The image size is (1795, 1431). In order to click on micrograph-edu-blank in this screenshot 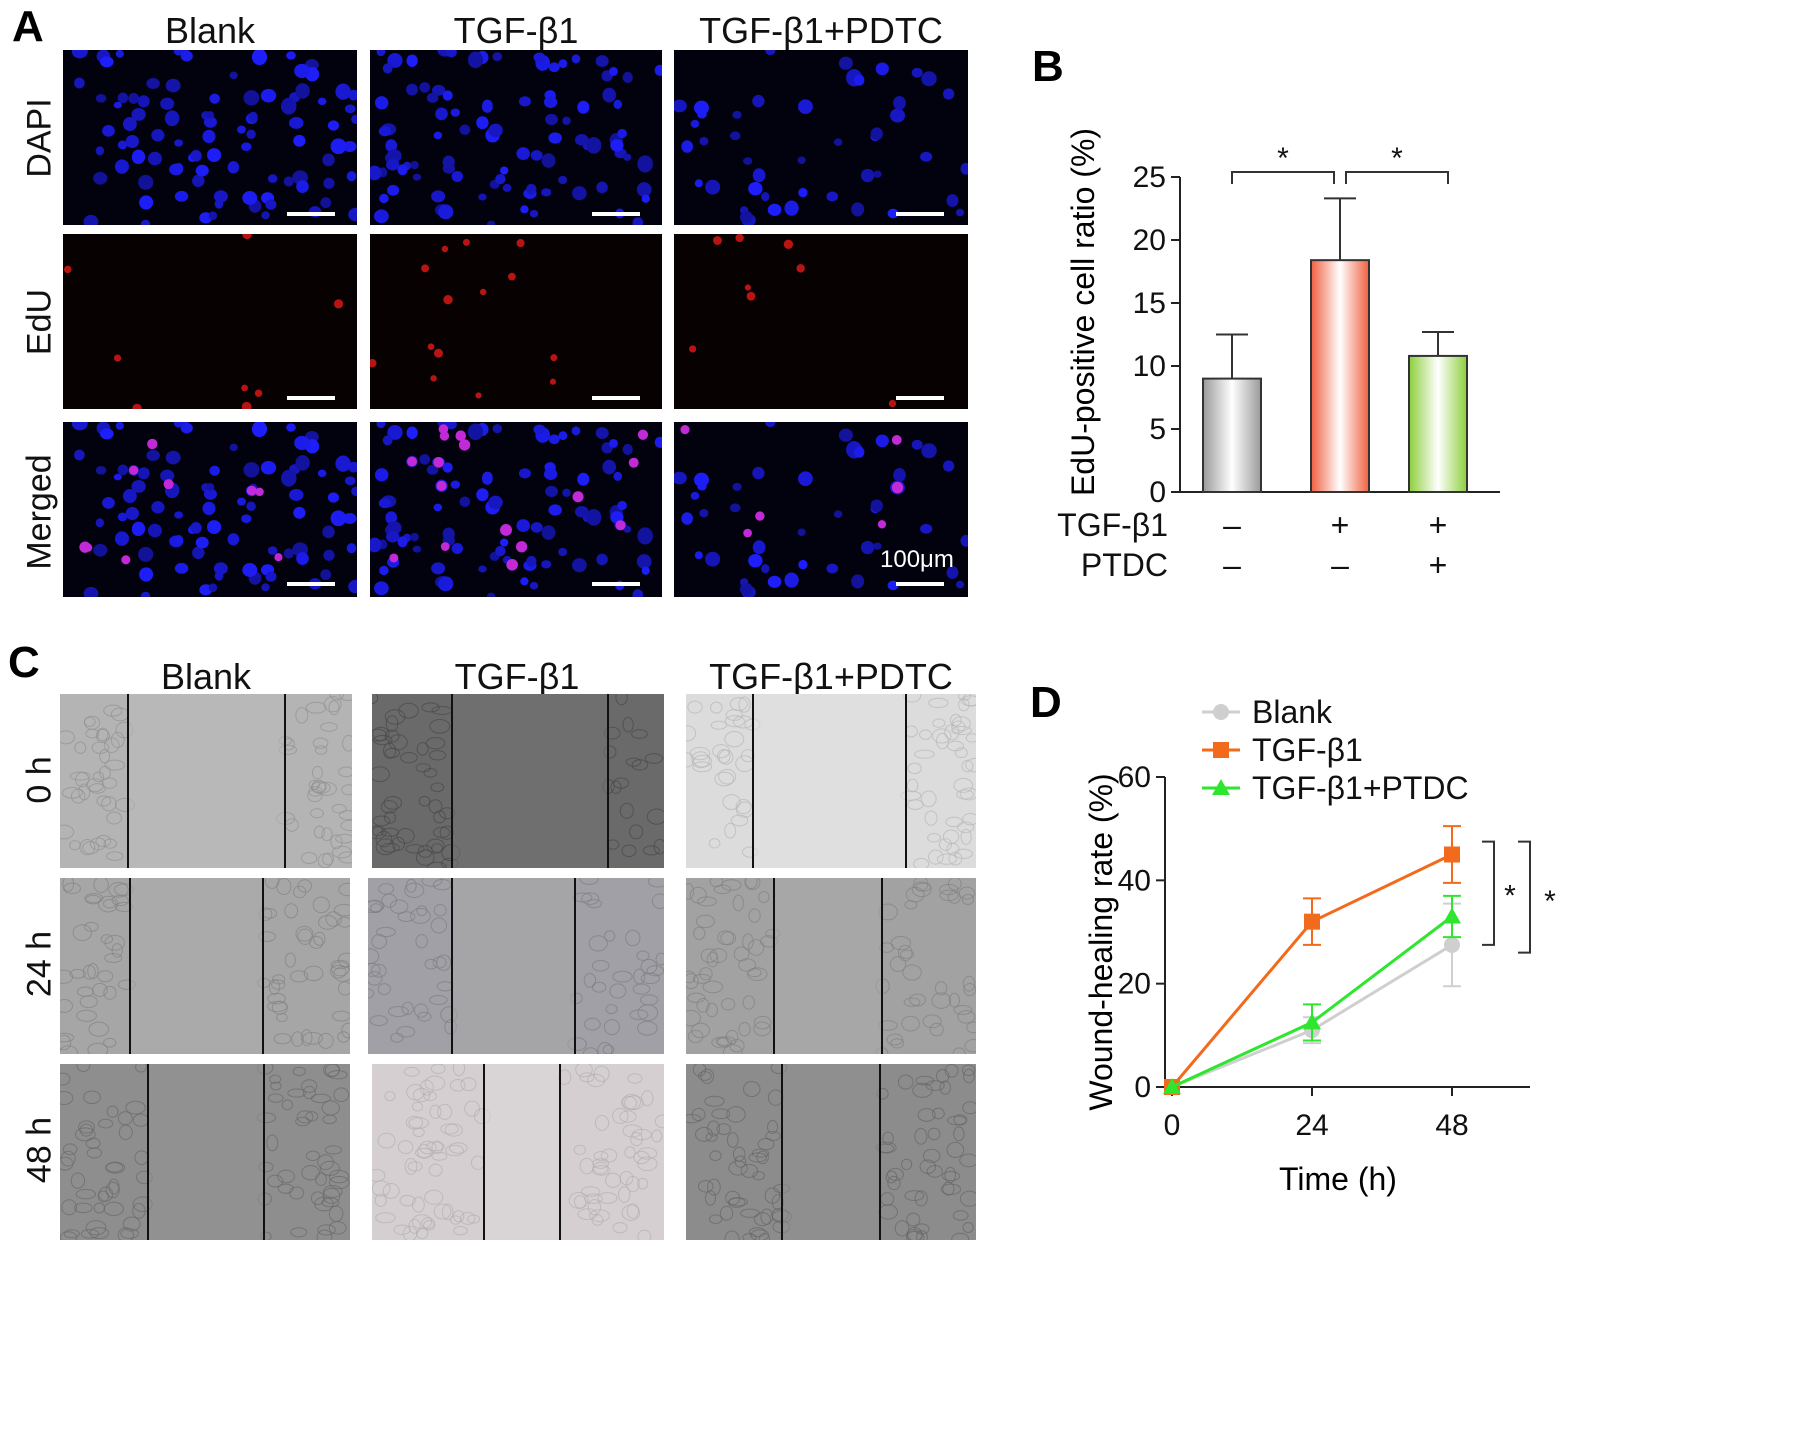, I will do `click(210, 321)`.